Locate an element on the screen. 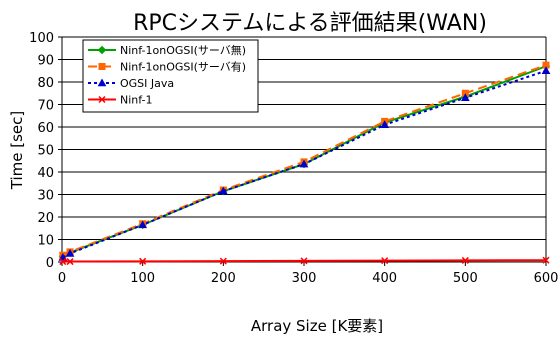 The width and height of the screenshot is (560, 340). y-tick-label: 20 is located at coordinates (45, 218).